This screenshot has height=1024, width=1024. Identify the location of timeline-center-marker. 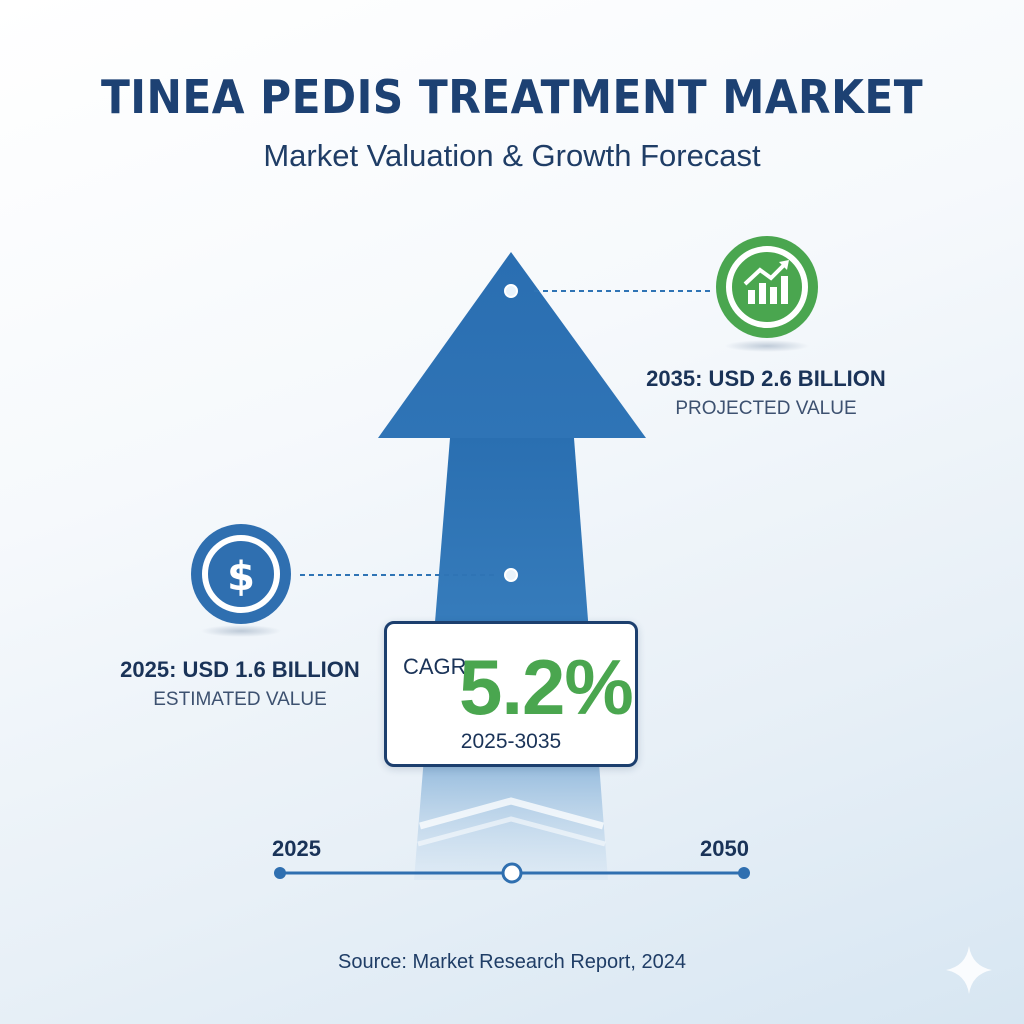
(512, 873).